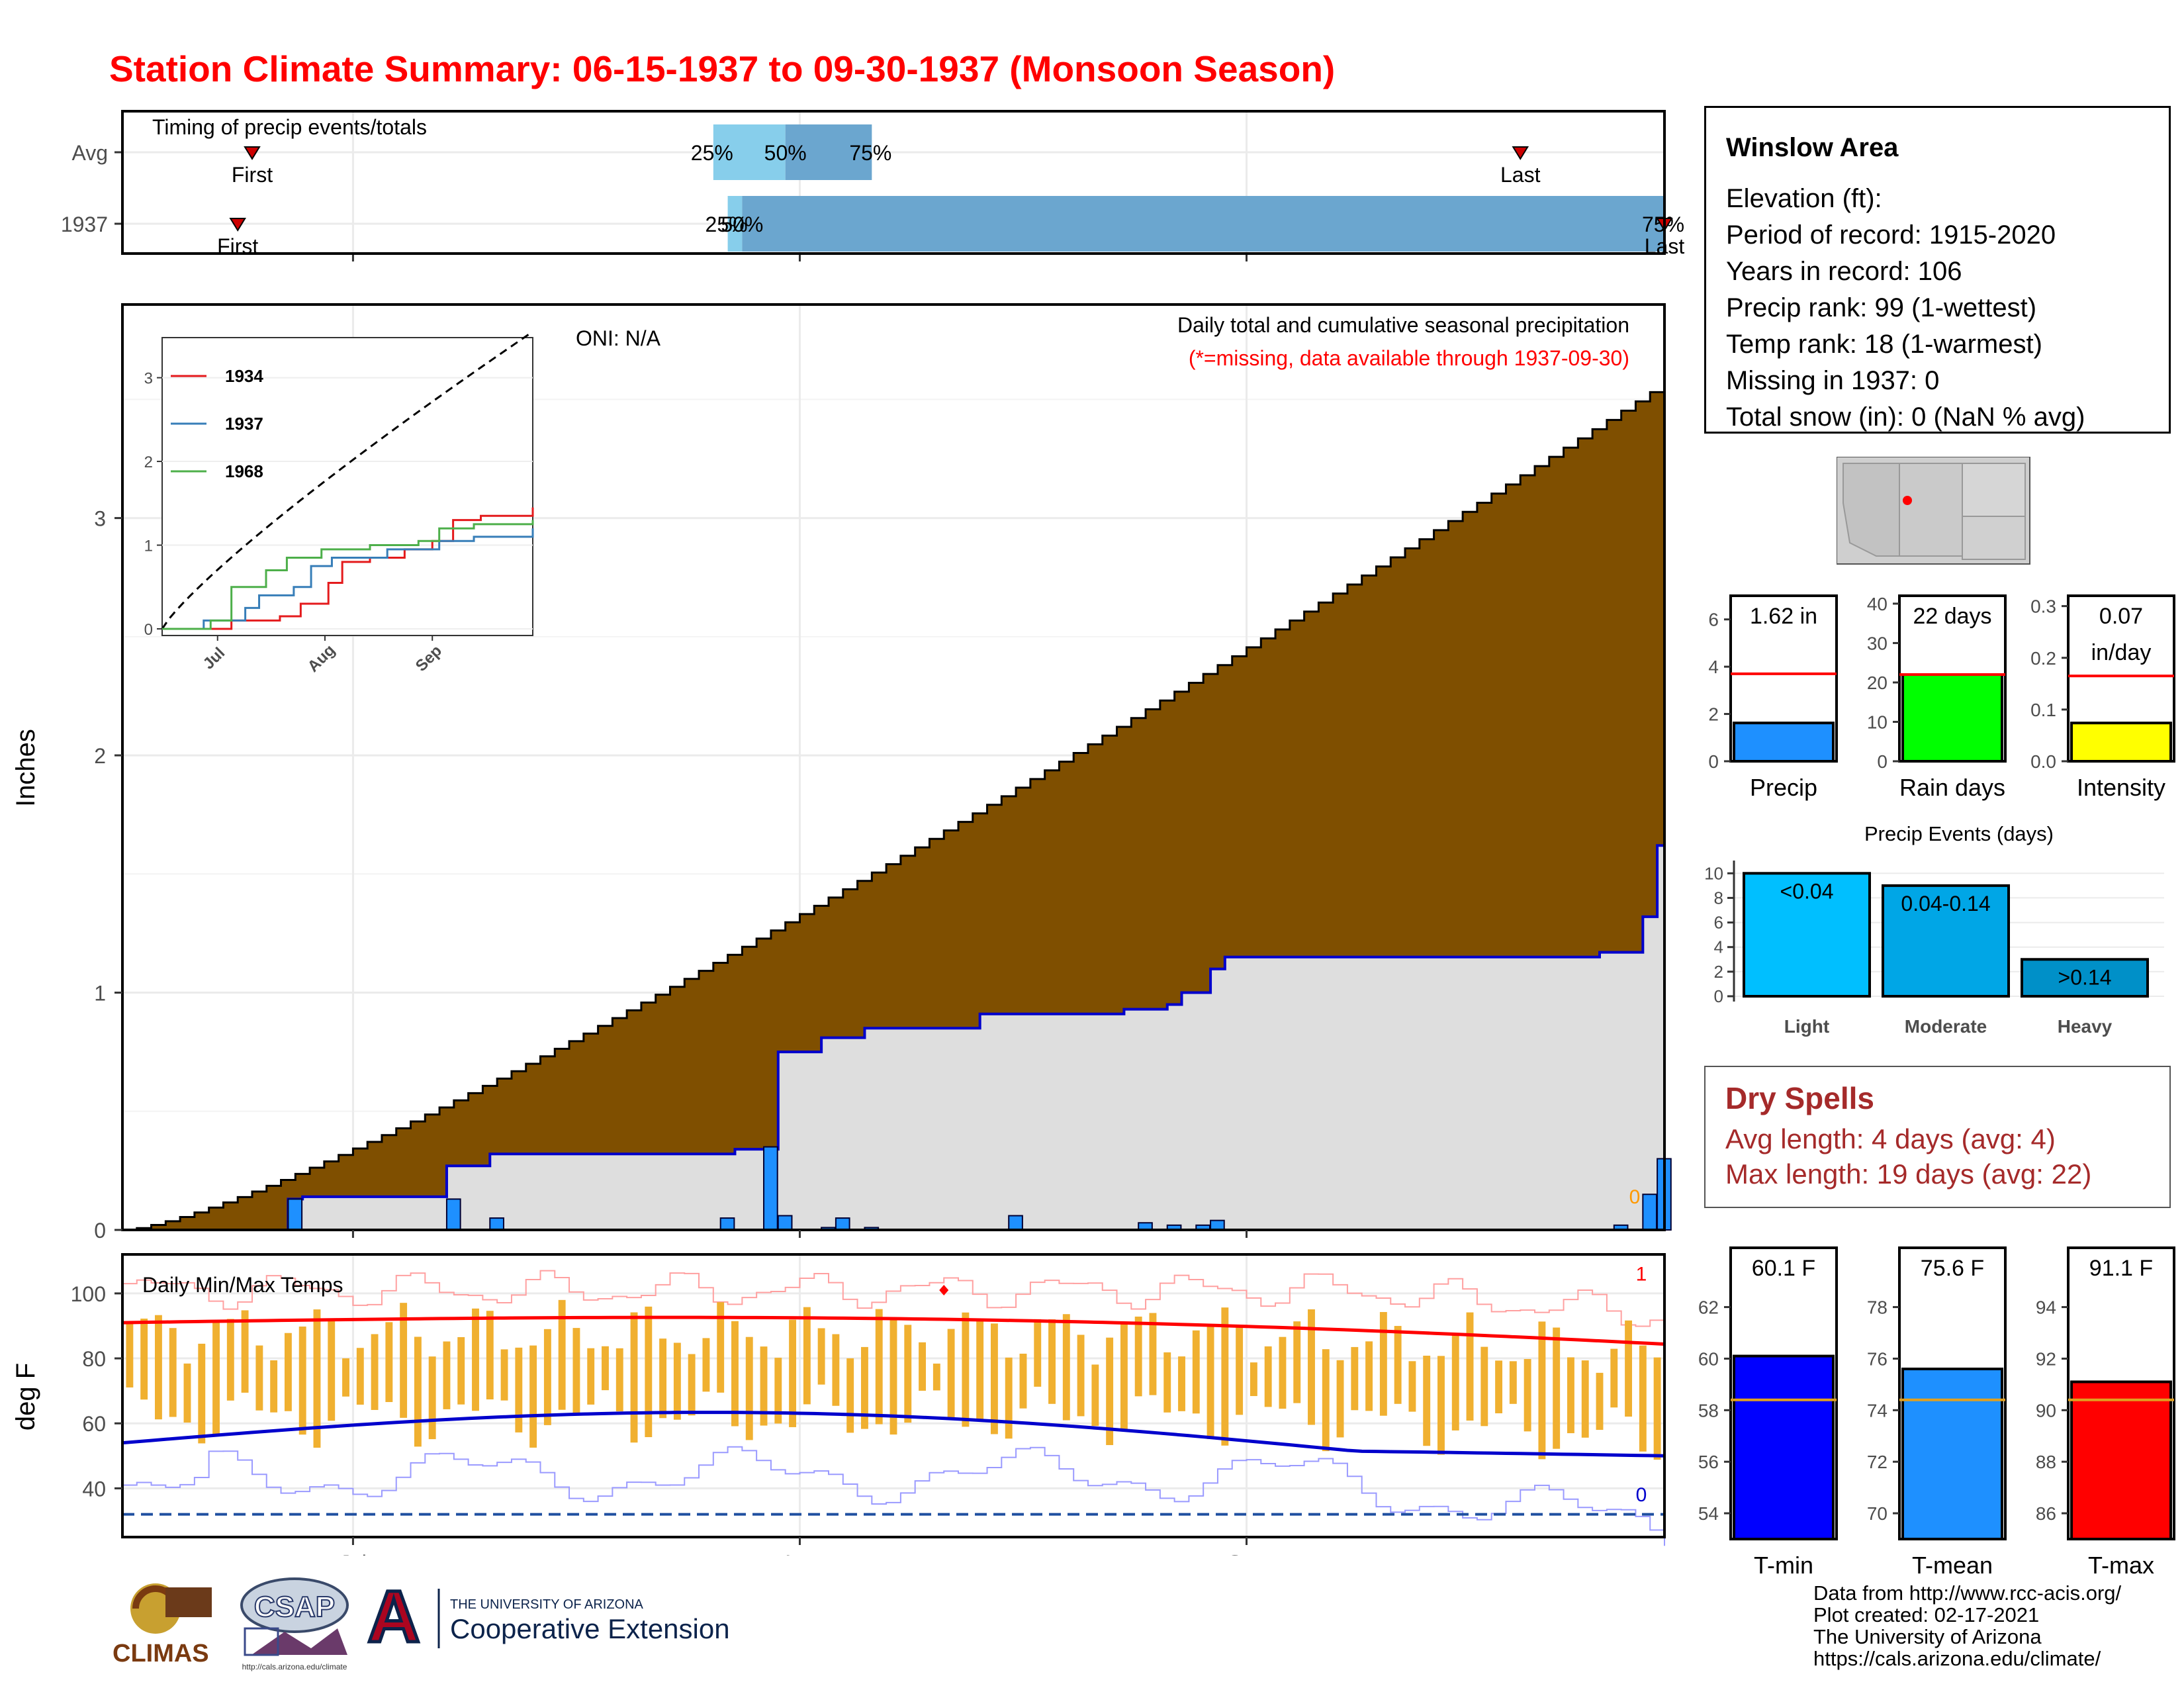  Describe the element at coordinates (1877, 1358) in the screenshot. I see `mini-bar-tick-label: 76` at that location.